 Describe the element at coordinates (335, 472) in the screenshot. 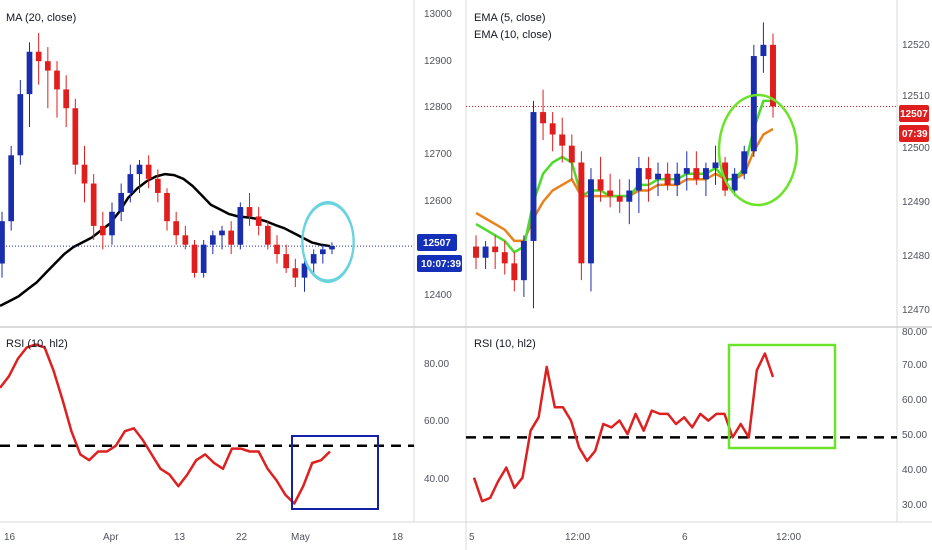

I see `left-blue-box` at that location.